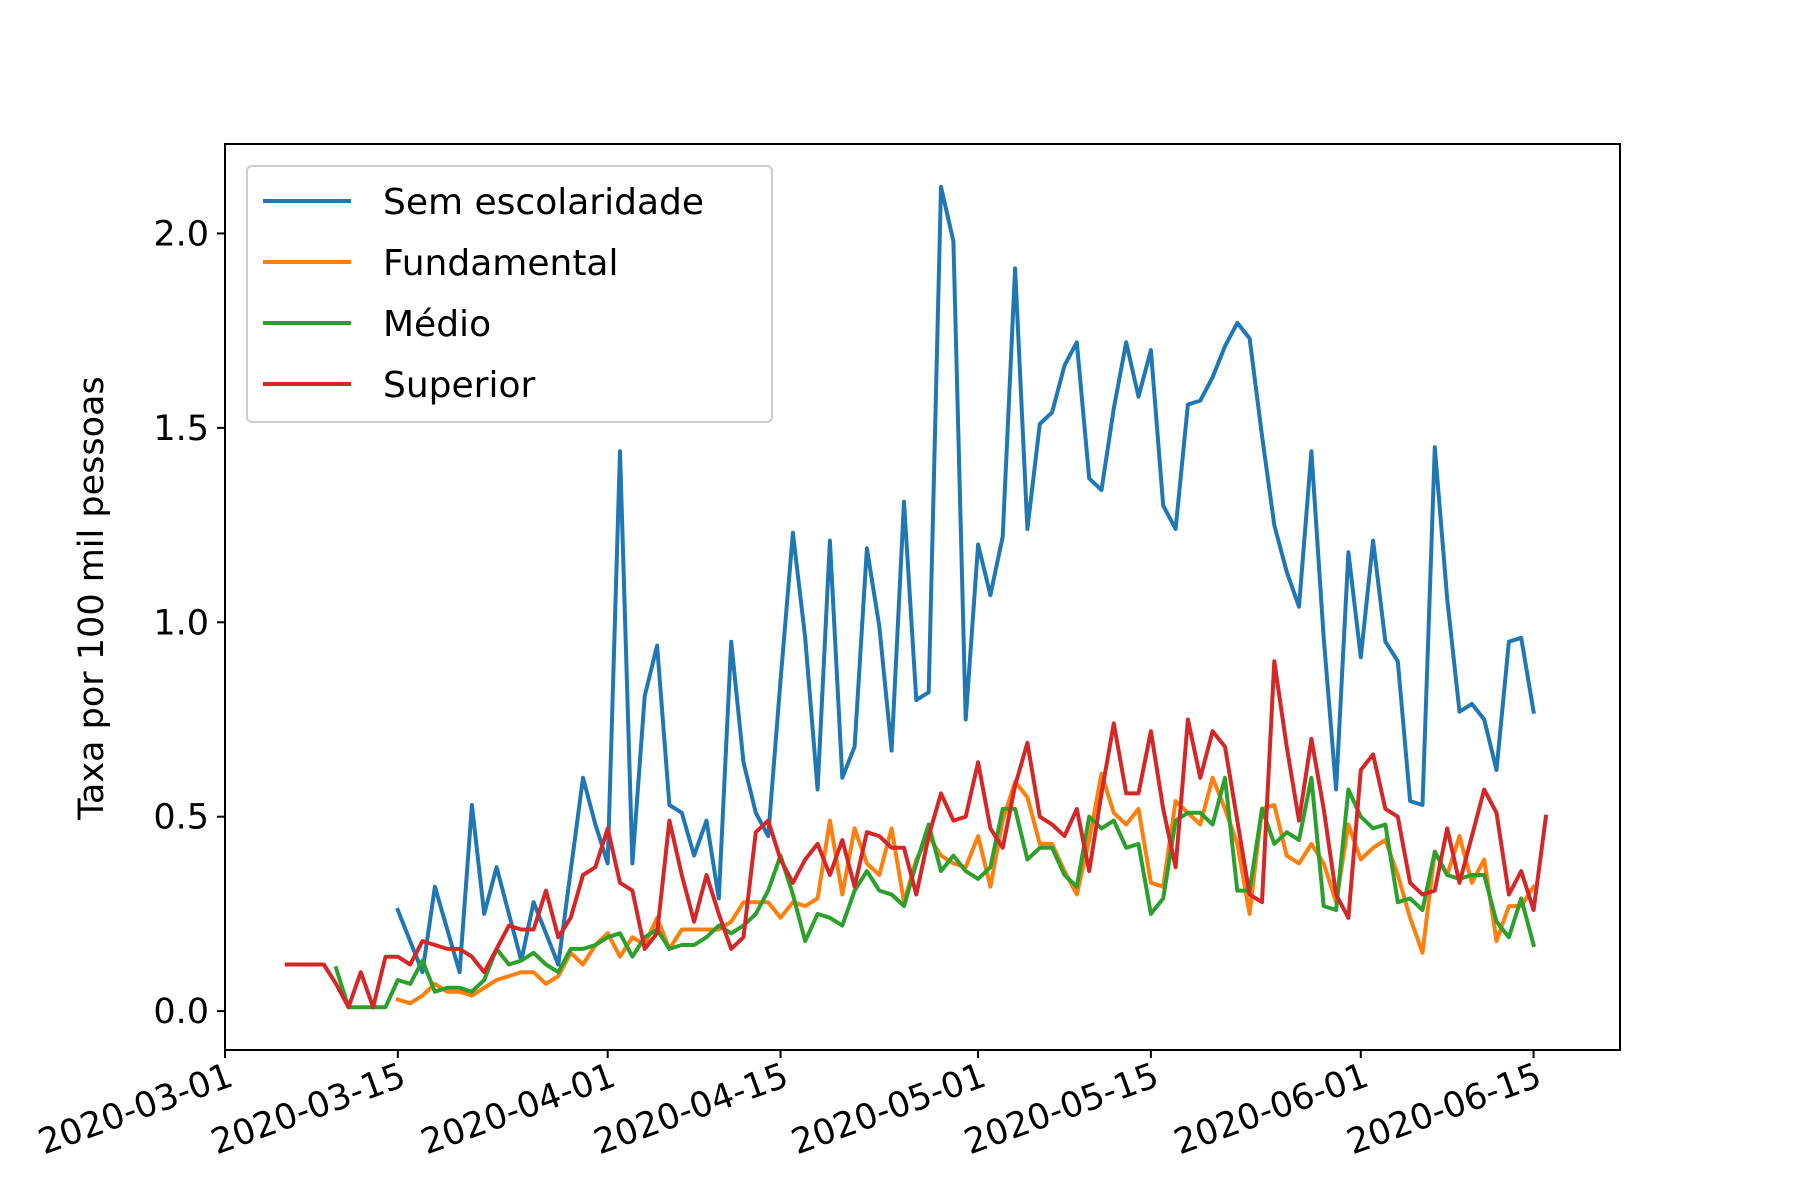  Describe the element at coordinates (181, 234) in the screenshot. I see `y-tick-label: 2.0` at that location.